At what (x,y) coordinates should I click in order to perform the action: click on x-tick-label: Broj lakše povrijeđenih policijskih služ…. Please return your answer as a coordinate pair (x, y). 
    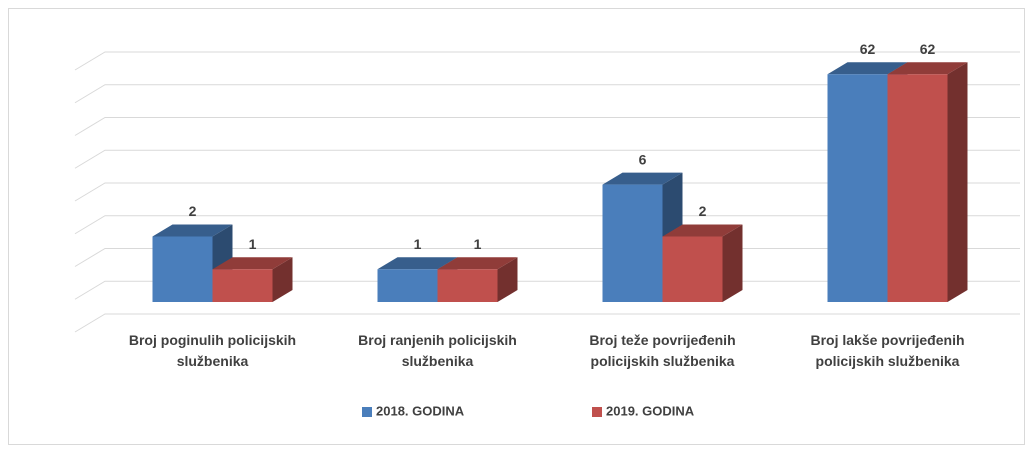
    Looking at the image, I should click on (887, 350).